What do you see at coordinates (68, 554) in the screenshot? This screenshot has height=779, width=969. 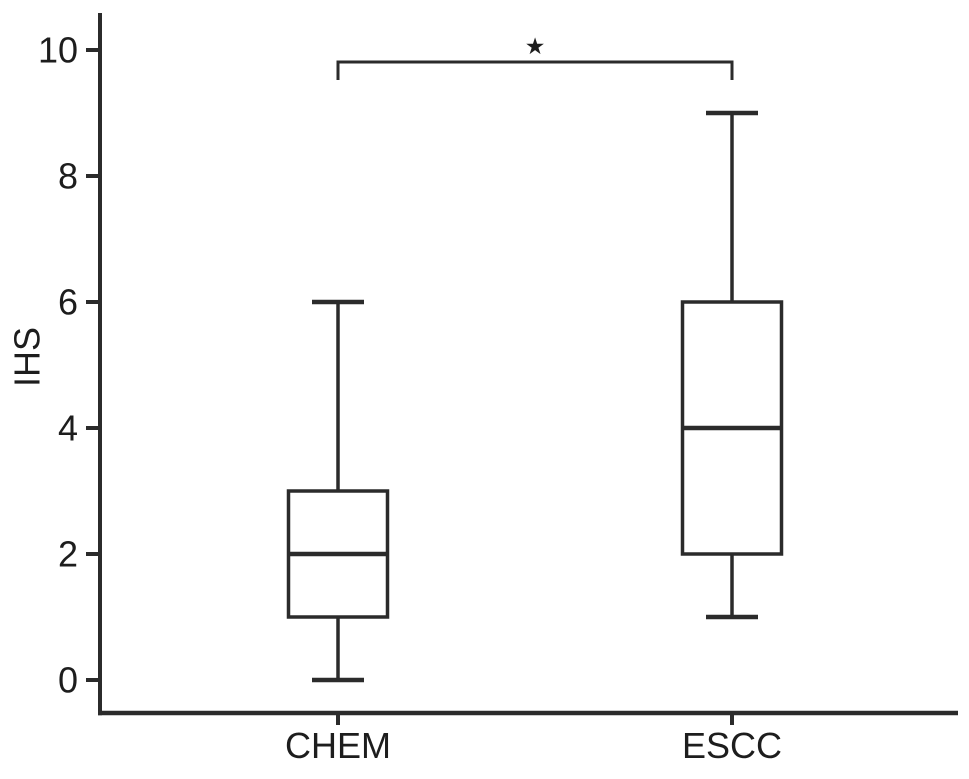 I see `y-tick-label: 2` at bounding box center [68, 554].